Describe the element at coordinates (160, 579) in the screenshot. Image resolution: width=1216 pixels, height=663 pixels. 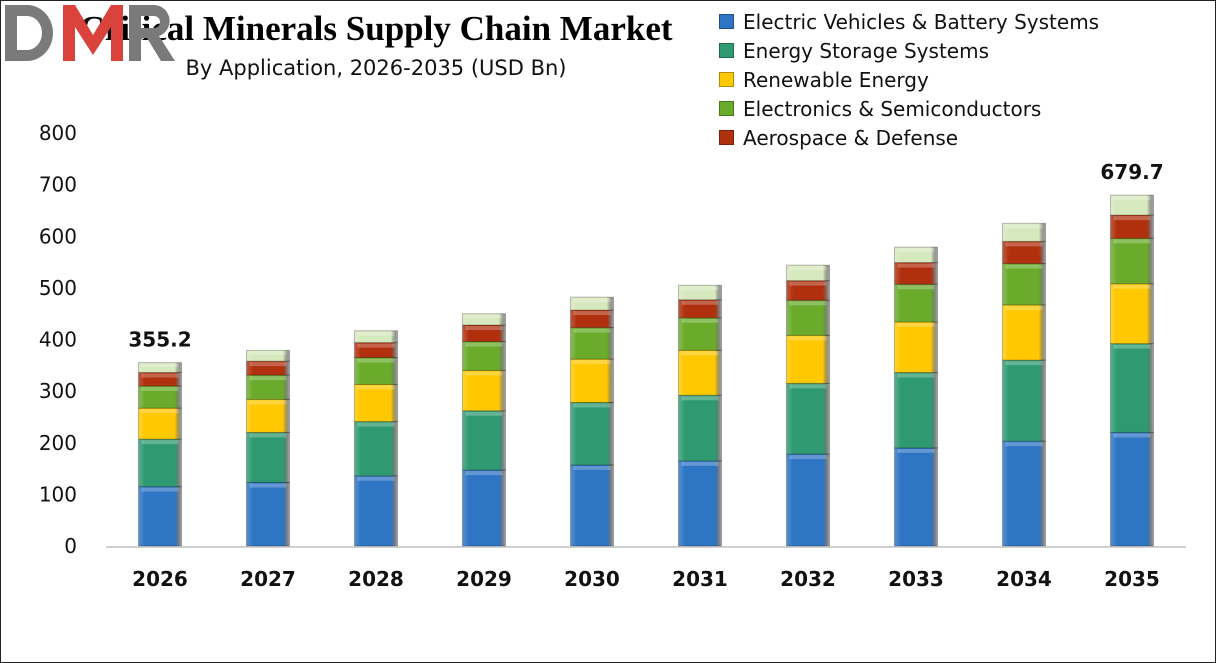
I see `x-tick-label: 2026` at that location.